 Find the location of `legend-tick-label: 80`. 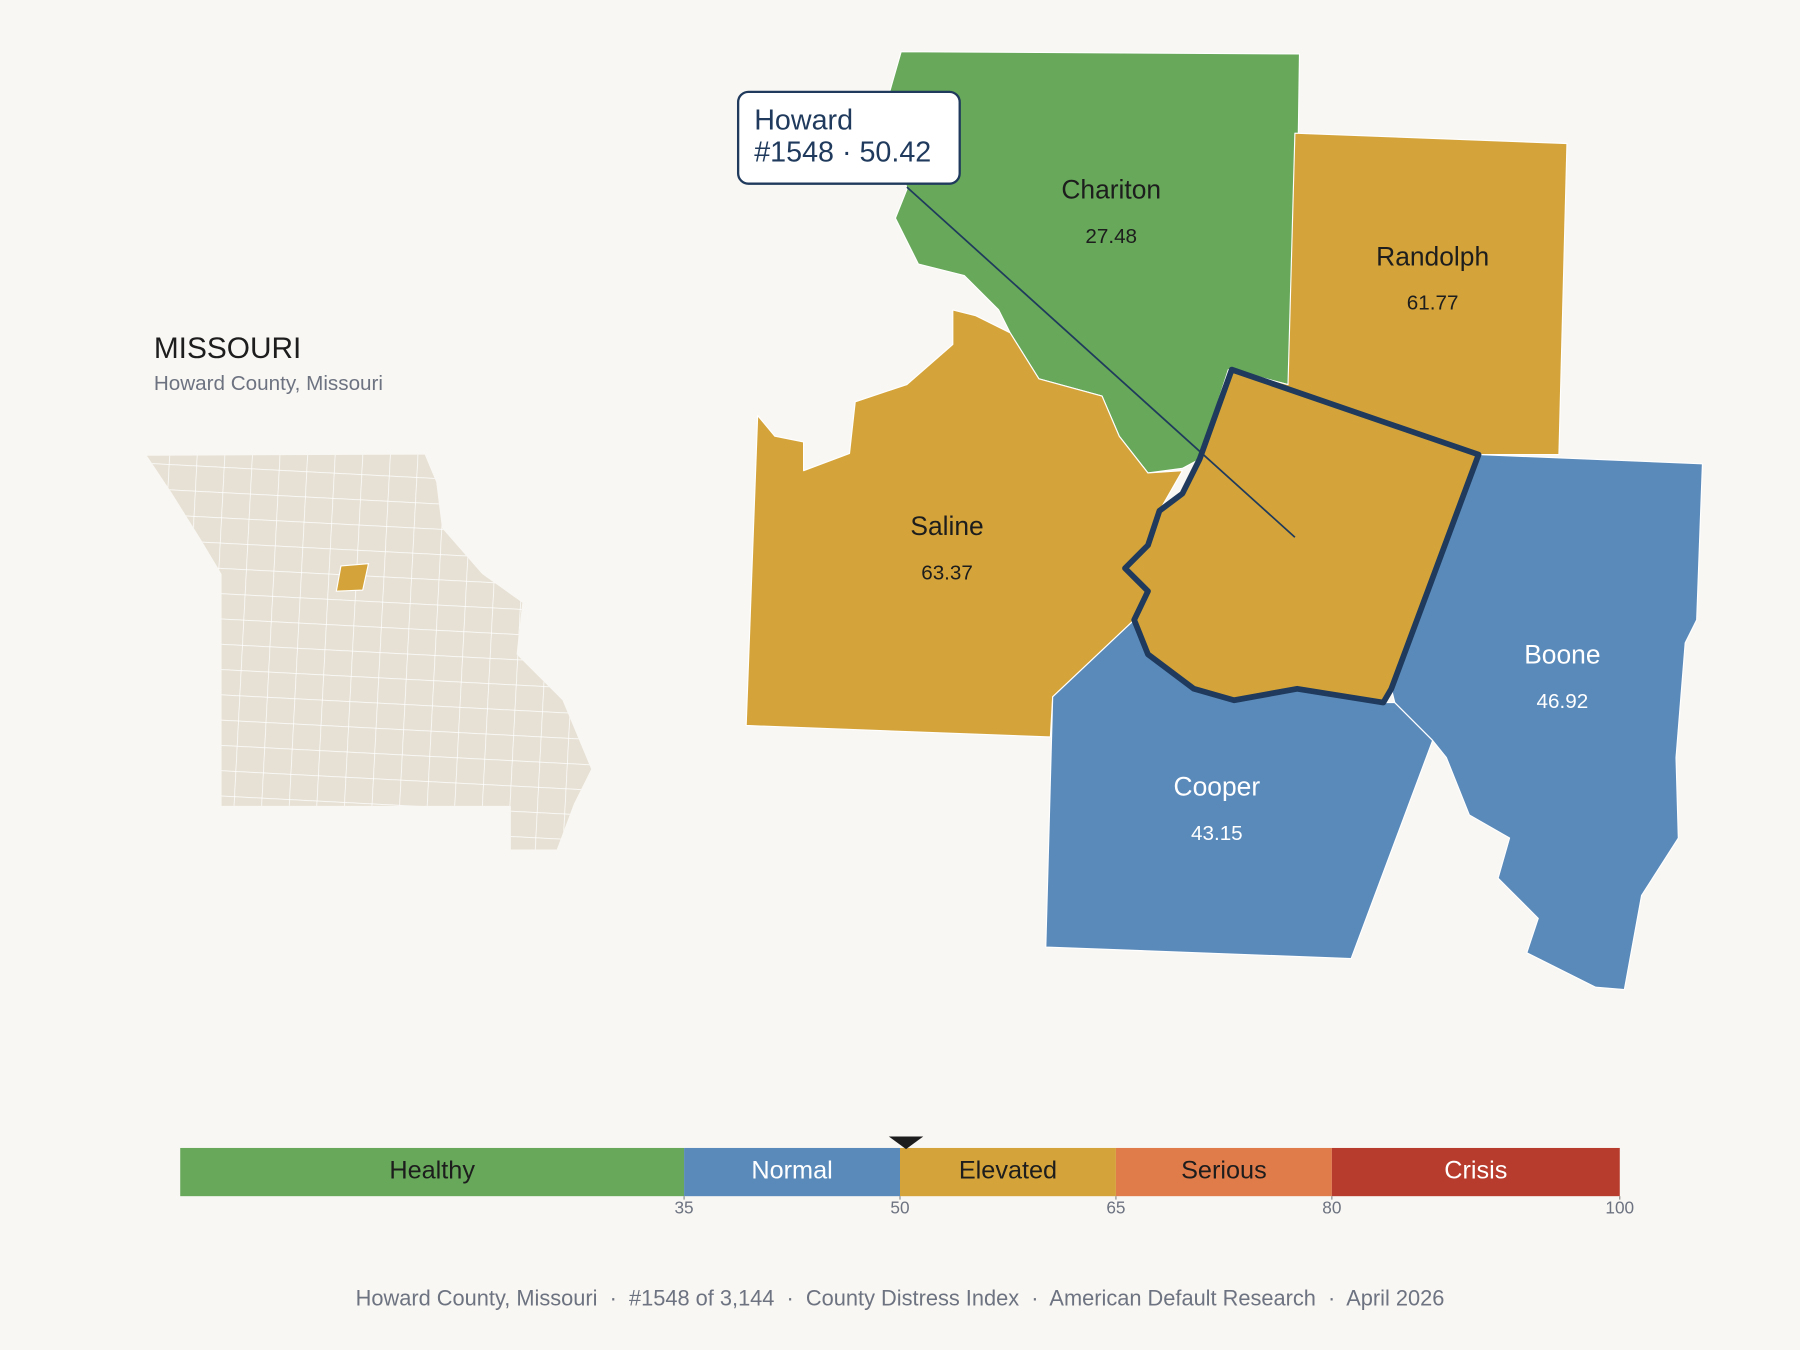

legend-tick-label: 80 is located at coordinates (1331, 1207).